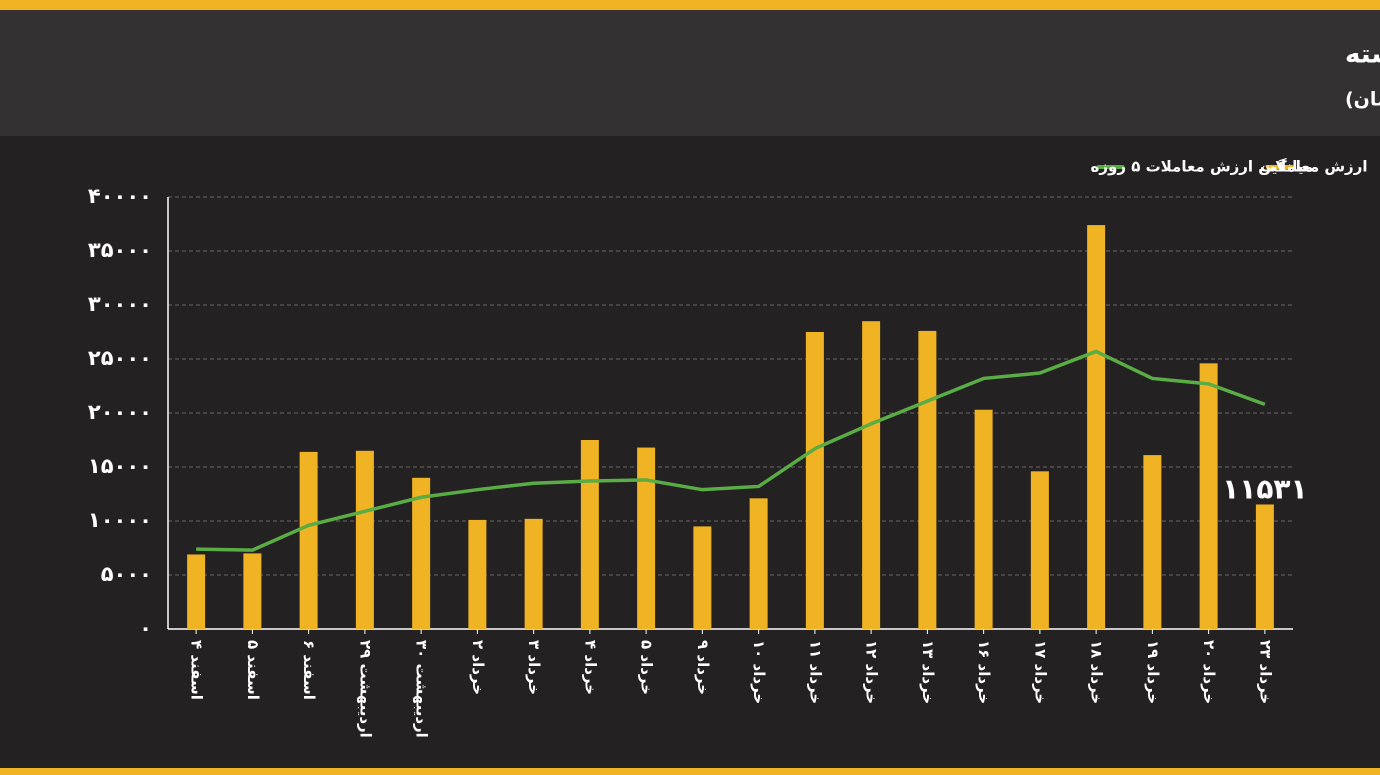  Describe the element at coordinates (253, 670) in the screenshot. I see `x-tick-label: اسفند ۵` at that location.